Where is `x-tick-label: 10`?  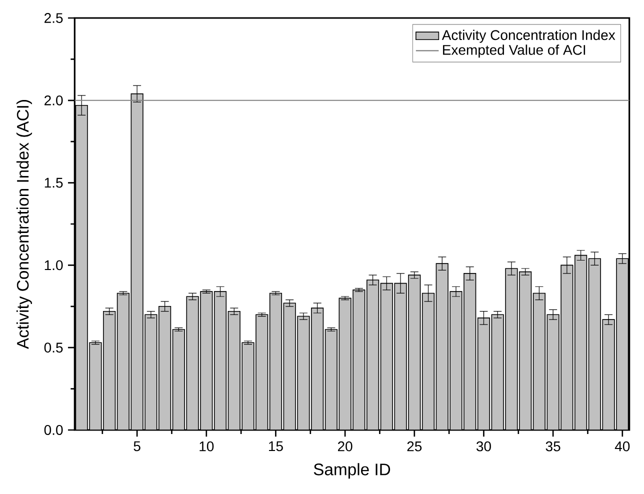 x-tick-label: 10 is located at coordinates (207, 446).